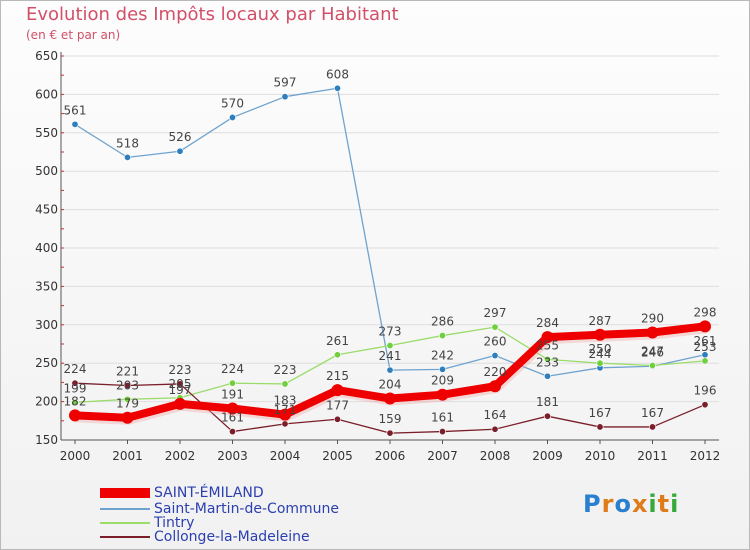 The width and height of the screenshot is (750, 550). What do you see at coordinates (285, 456) in the screenshot?
I see `x-tick-label: 2004` at bounding box center [285, 456].